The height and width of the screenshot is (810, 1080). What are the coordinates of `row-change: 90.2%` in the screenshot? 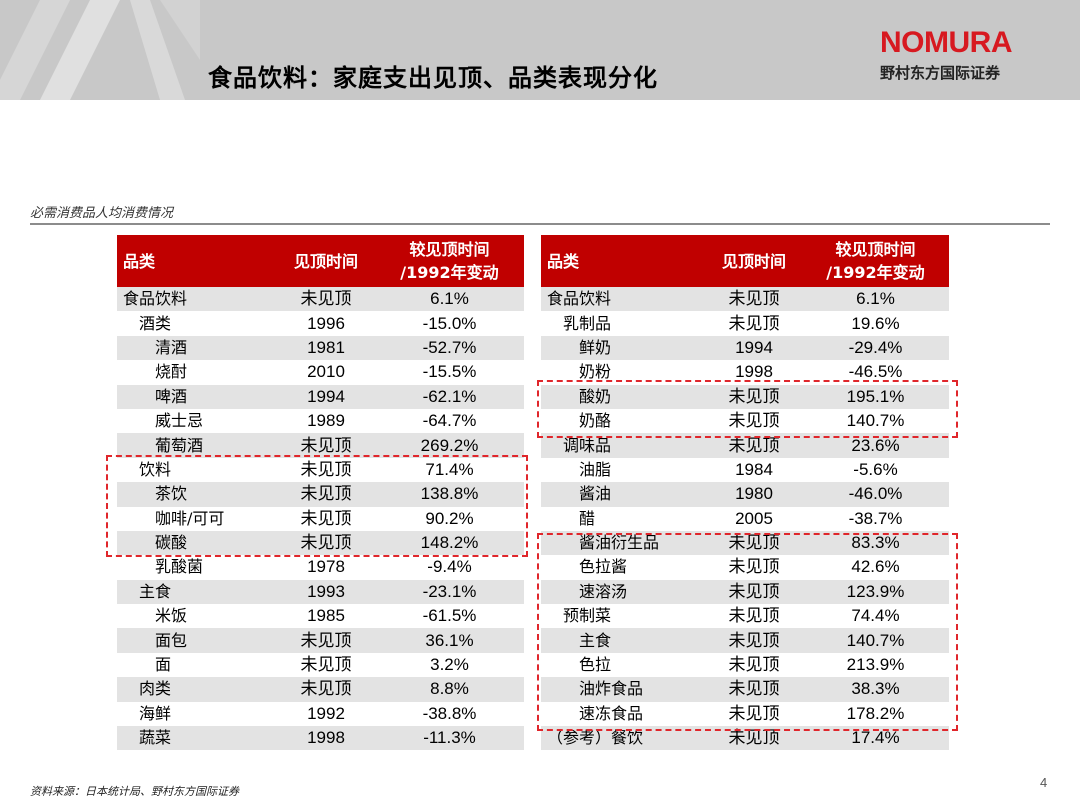 It's located at (449, 518).